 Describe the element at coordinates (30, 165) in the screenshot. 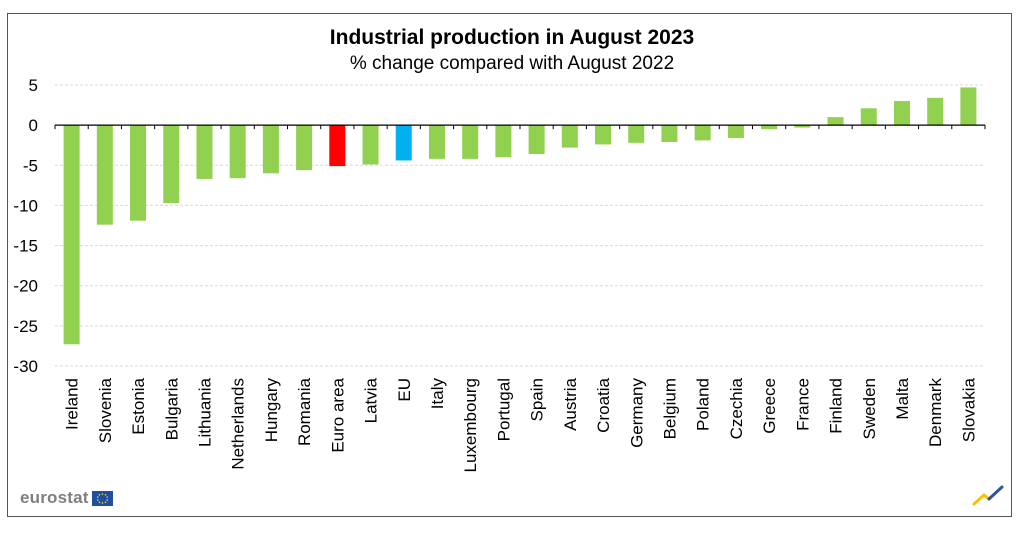

I see `y-tick-label: -5` at that location.